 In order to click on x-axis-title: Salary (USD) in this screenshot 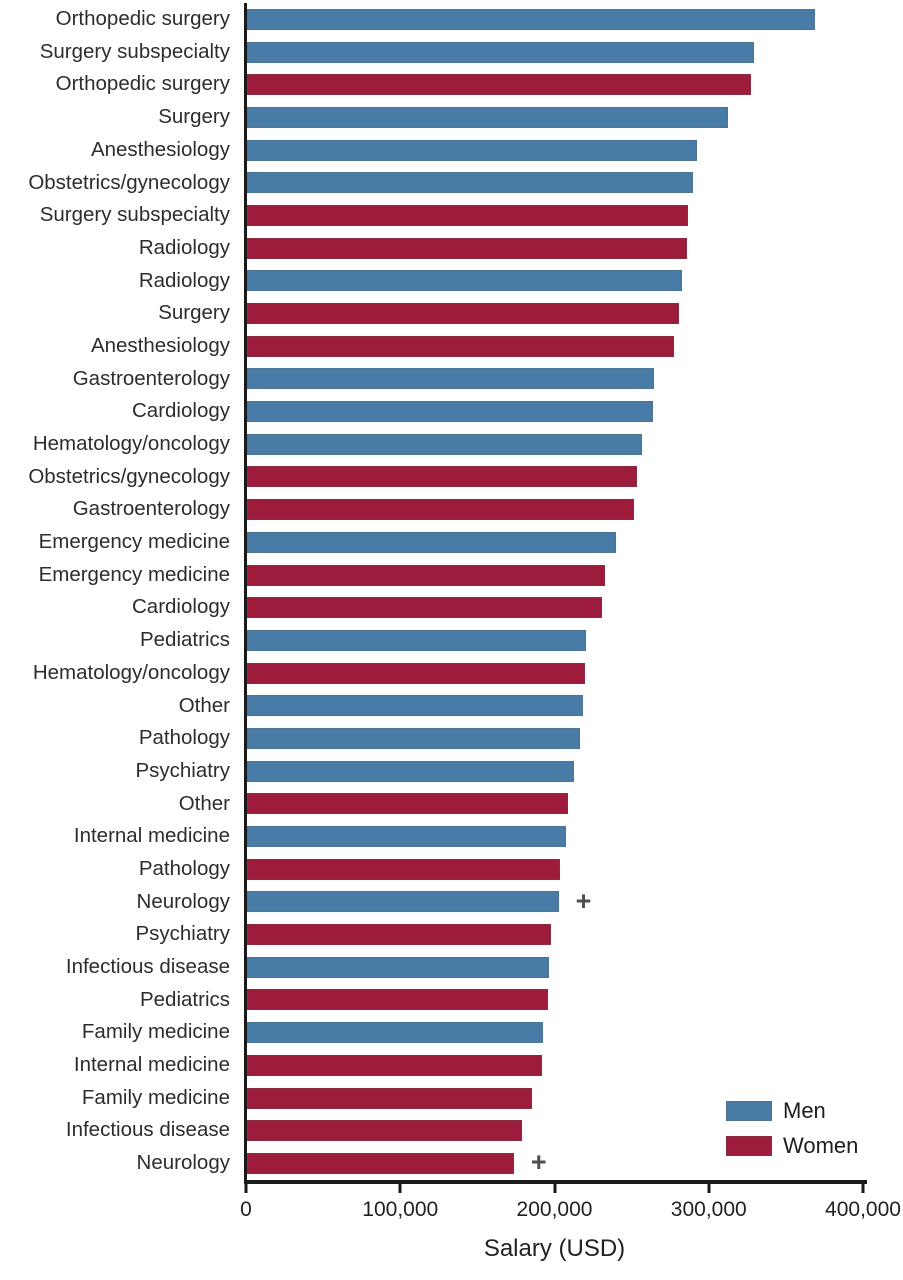, I will do `click(554, 1248)`.